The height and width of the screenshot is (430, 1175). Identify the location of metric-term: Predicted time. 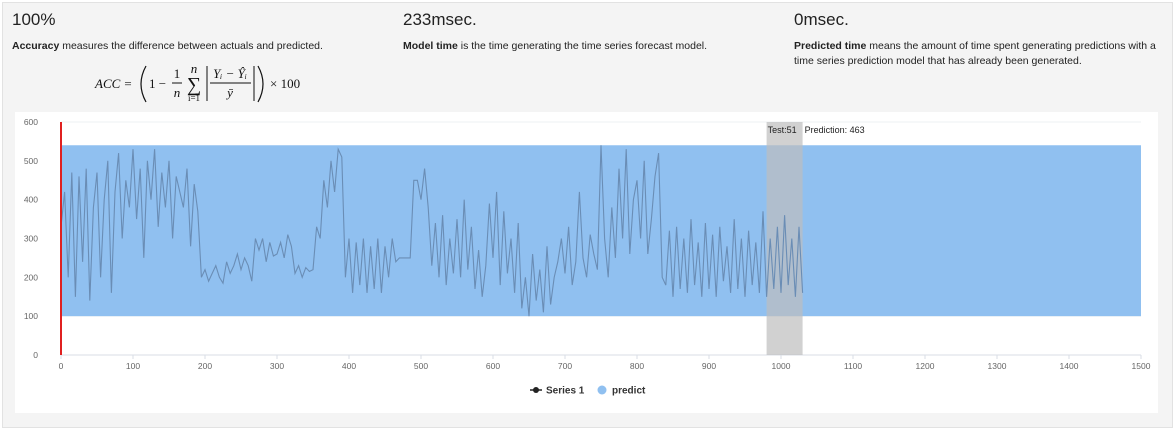
(830, 46).